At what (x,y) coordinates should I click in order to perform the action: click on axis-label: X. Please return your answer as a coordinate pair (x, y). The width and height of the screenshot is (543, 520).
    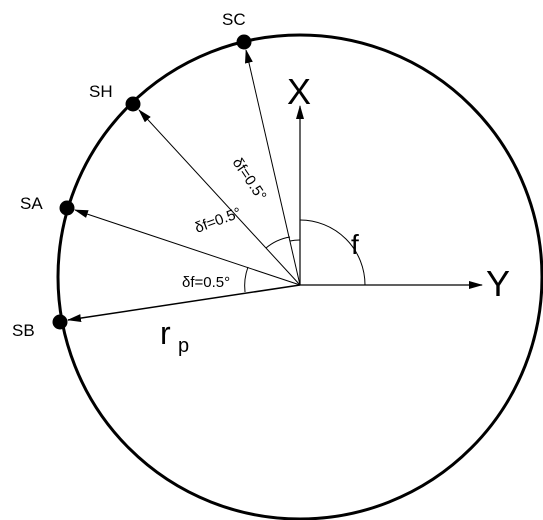
    Looking at the image, I should click on (299, 91).